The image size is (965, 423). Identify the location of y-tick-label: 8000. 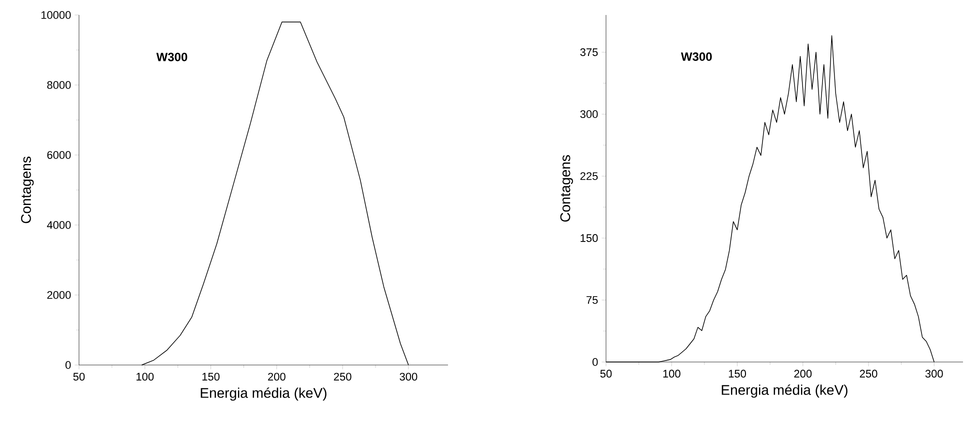
(59, 85).